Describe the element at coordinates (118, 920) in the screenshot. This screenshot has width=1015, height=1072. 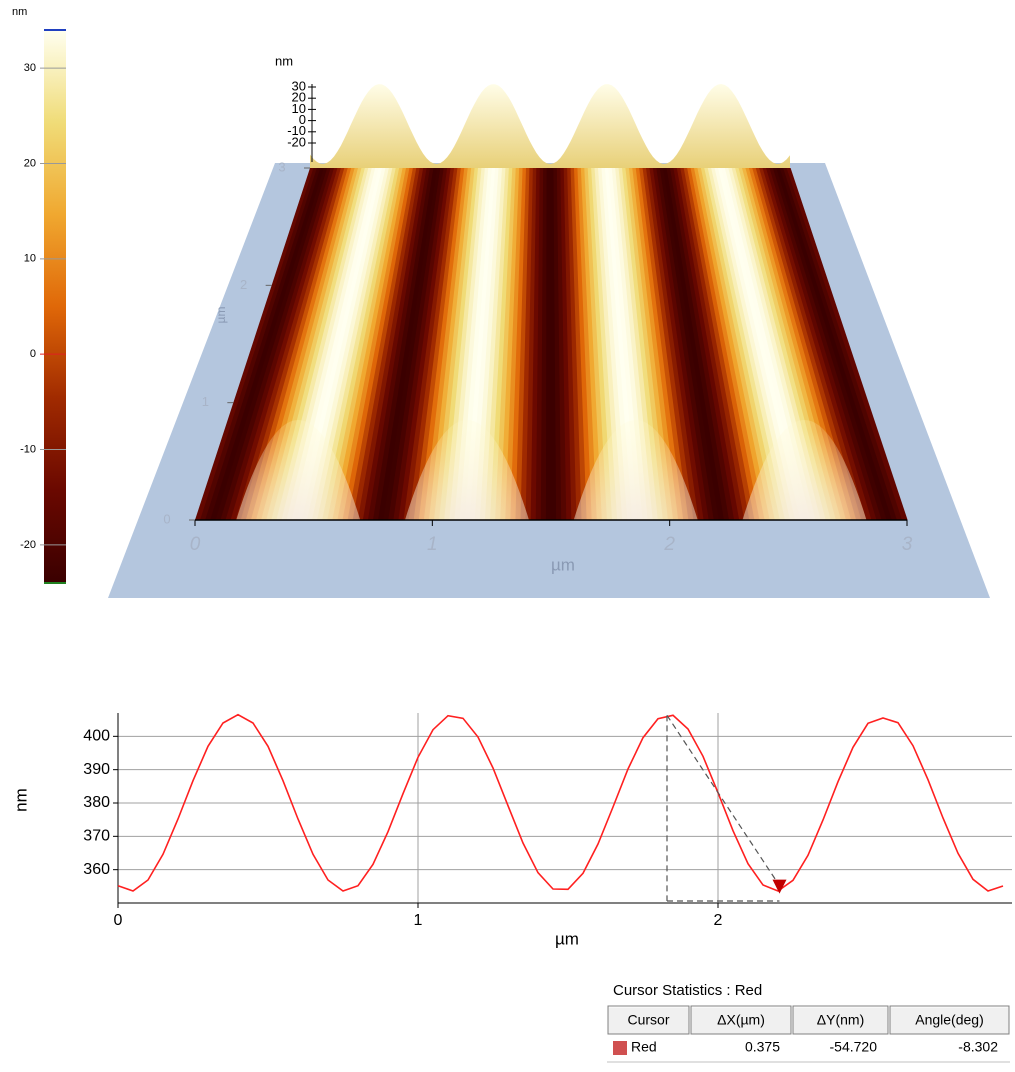
I see `x-tick-label: 0` at that location.